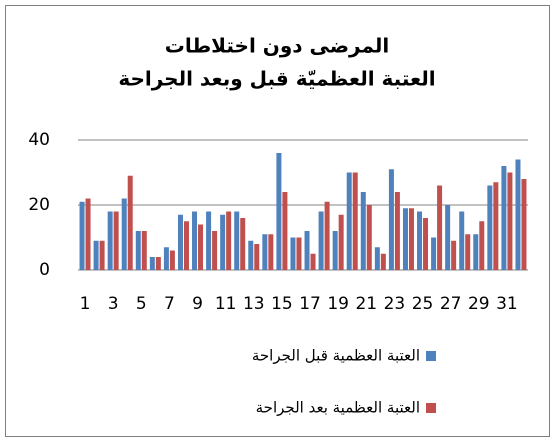 This screenshot has width=557, height=444. I want to click on x-tick-label: 5, so click(141, 304).